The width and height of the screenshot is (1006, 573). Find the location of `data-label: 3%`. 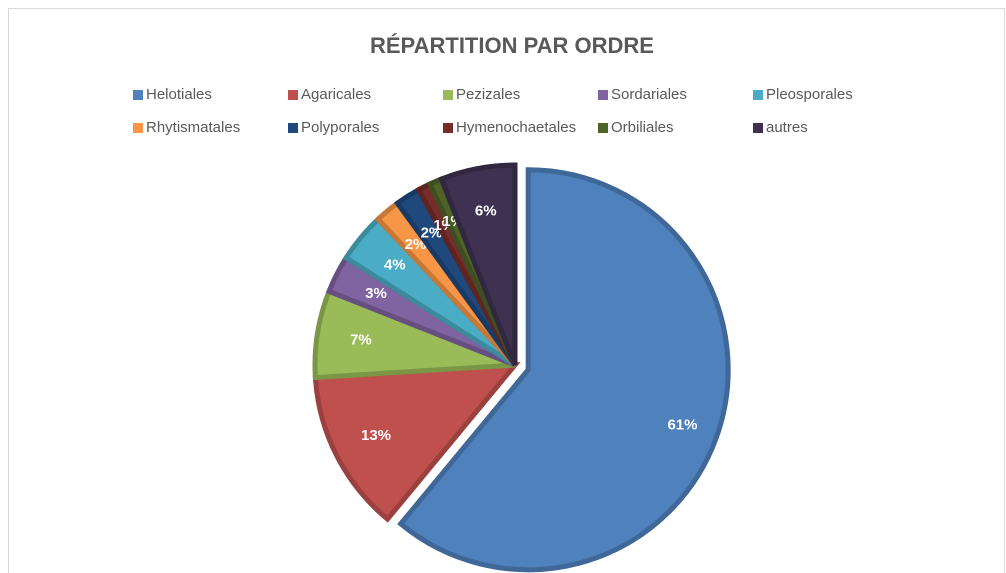

data-label: 3% is located at coordinates (376, 293).